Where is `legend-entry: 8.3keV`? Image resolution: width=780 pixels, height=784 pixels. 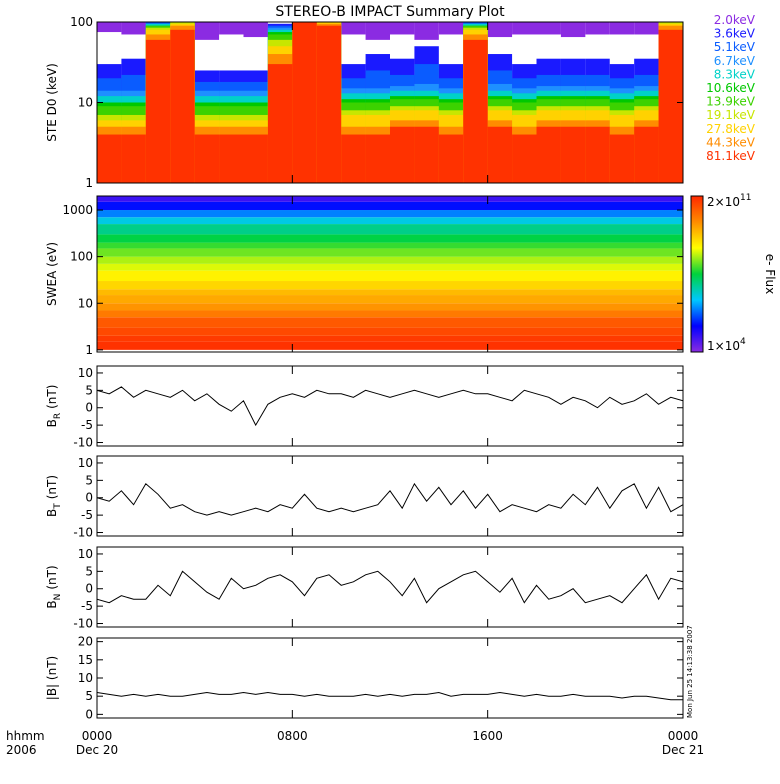
legend-entry: 8.3keV is located at coordinates (735, 74).